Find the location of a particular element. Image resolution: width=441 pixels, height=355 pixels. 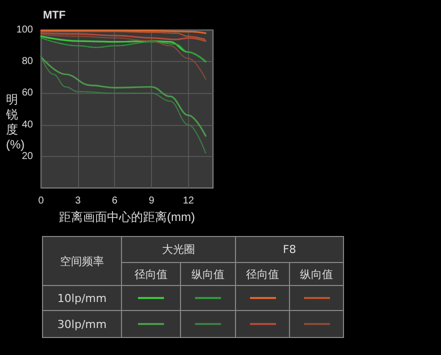

y-tick-label: 20 is located at coordinates (28, 156).